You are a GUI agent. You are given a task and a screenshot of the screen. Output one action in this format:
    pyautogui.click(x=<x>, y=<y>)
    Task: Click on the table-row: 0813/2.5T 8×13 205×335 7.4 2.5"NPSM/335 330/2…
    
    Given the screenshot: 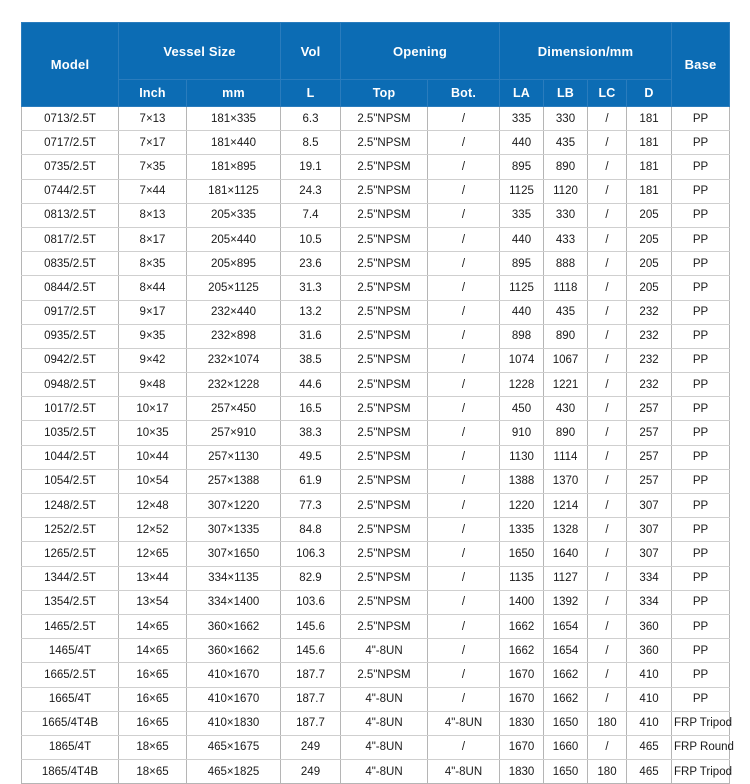 What is the action you would take?
    pyautogui.click(x=376, y=215)
    